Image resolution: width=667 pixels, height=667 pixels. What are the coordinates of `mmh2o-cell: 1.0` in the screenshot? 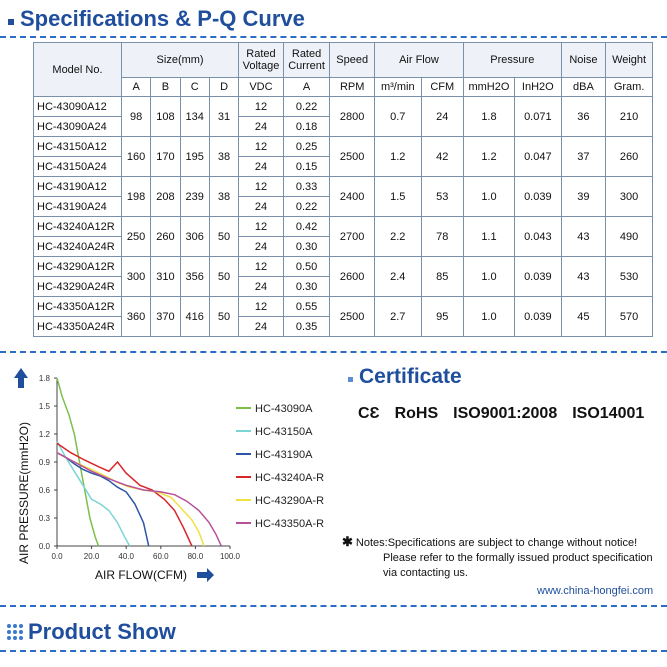 It's located at (488, 196).